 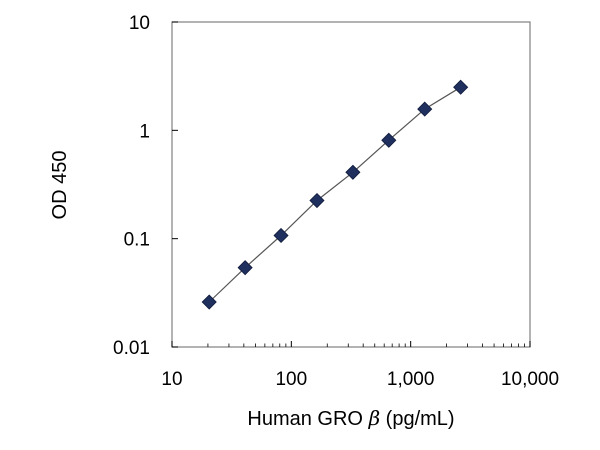 I want to click on x-tick-label: 10,000, so click(x=530, y=379).